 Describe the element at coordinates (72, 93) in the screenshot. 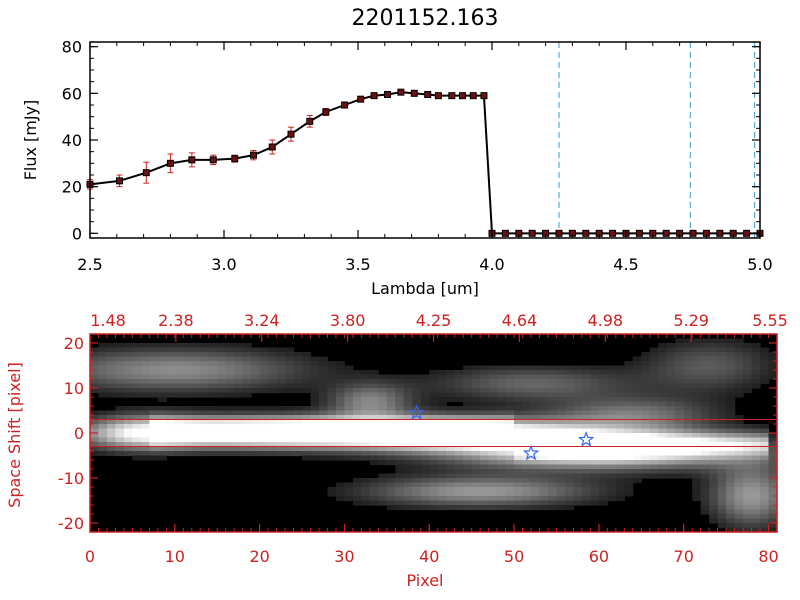

I see `y-tick-label: 60` at that location.